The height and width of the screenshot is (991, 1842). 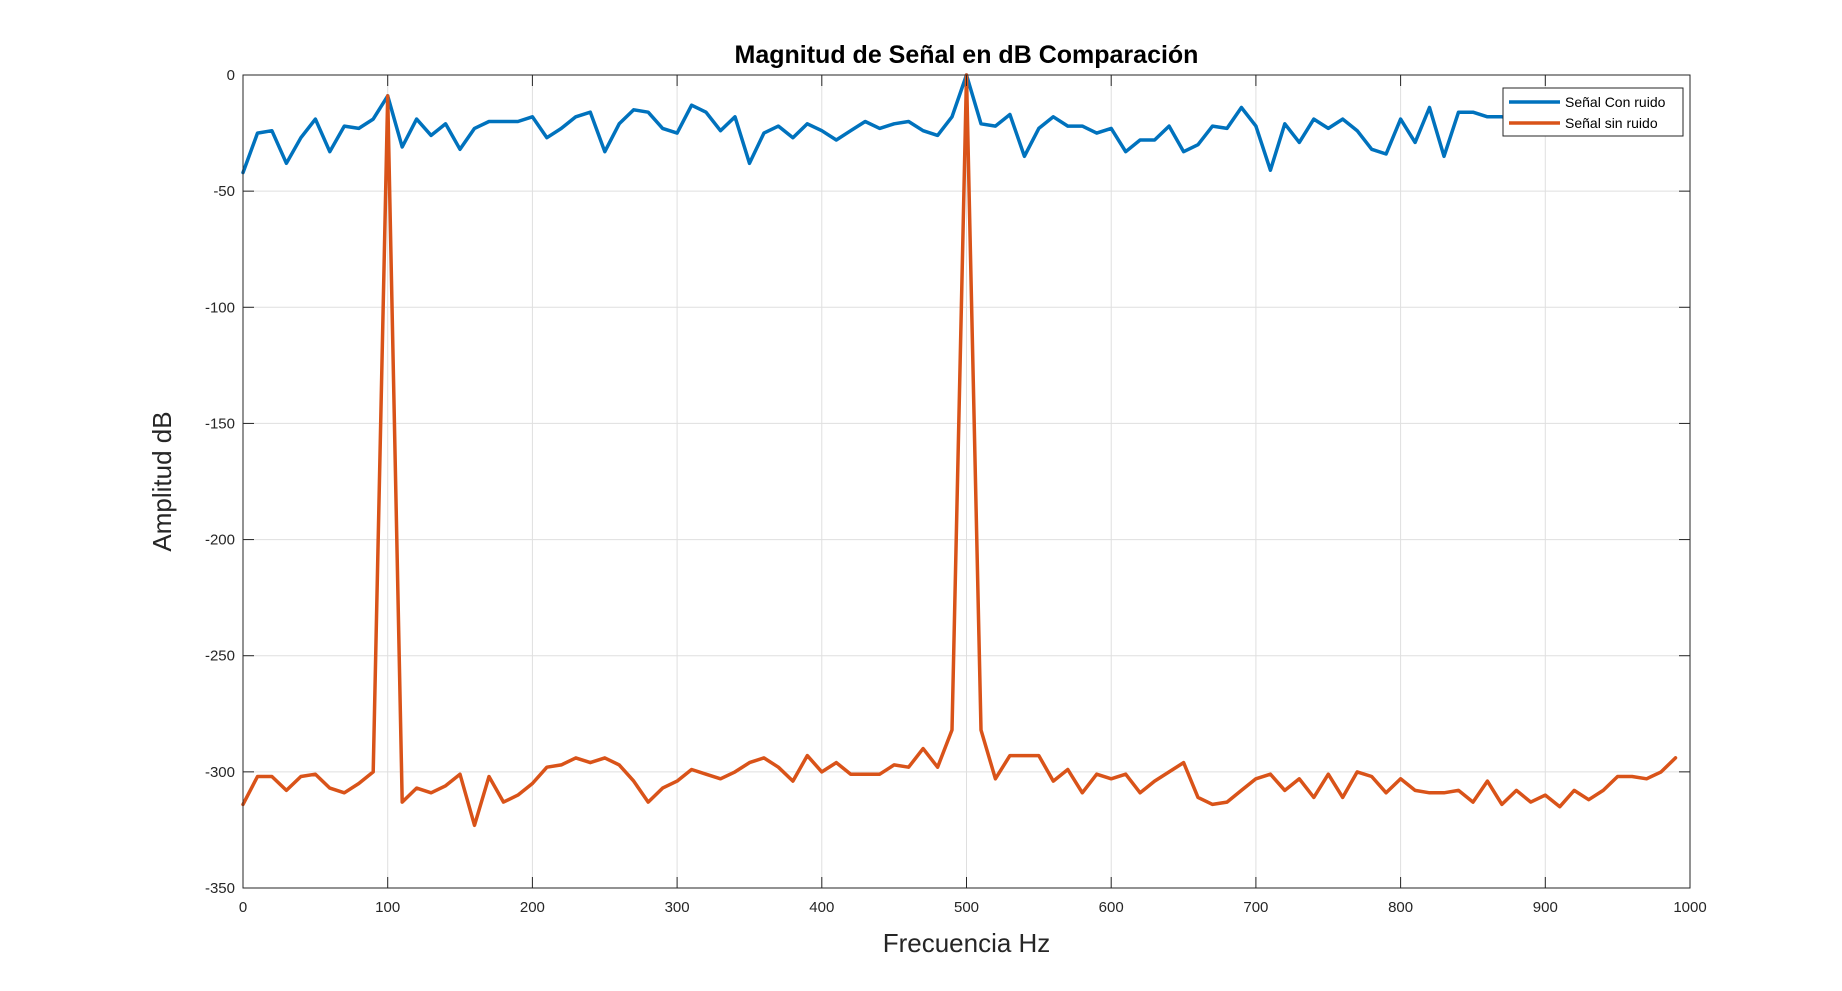 What do you see at coordinates (1255, 907) in the screenshot?
I see `x-tick-label: 700` at bounding box center [1255, 907].